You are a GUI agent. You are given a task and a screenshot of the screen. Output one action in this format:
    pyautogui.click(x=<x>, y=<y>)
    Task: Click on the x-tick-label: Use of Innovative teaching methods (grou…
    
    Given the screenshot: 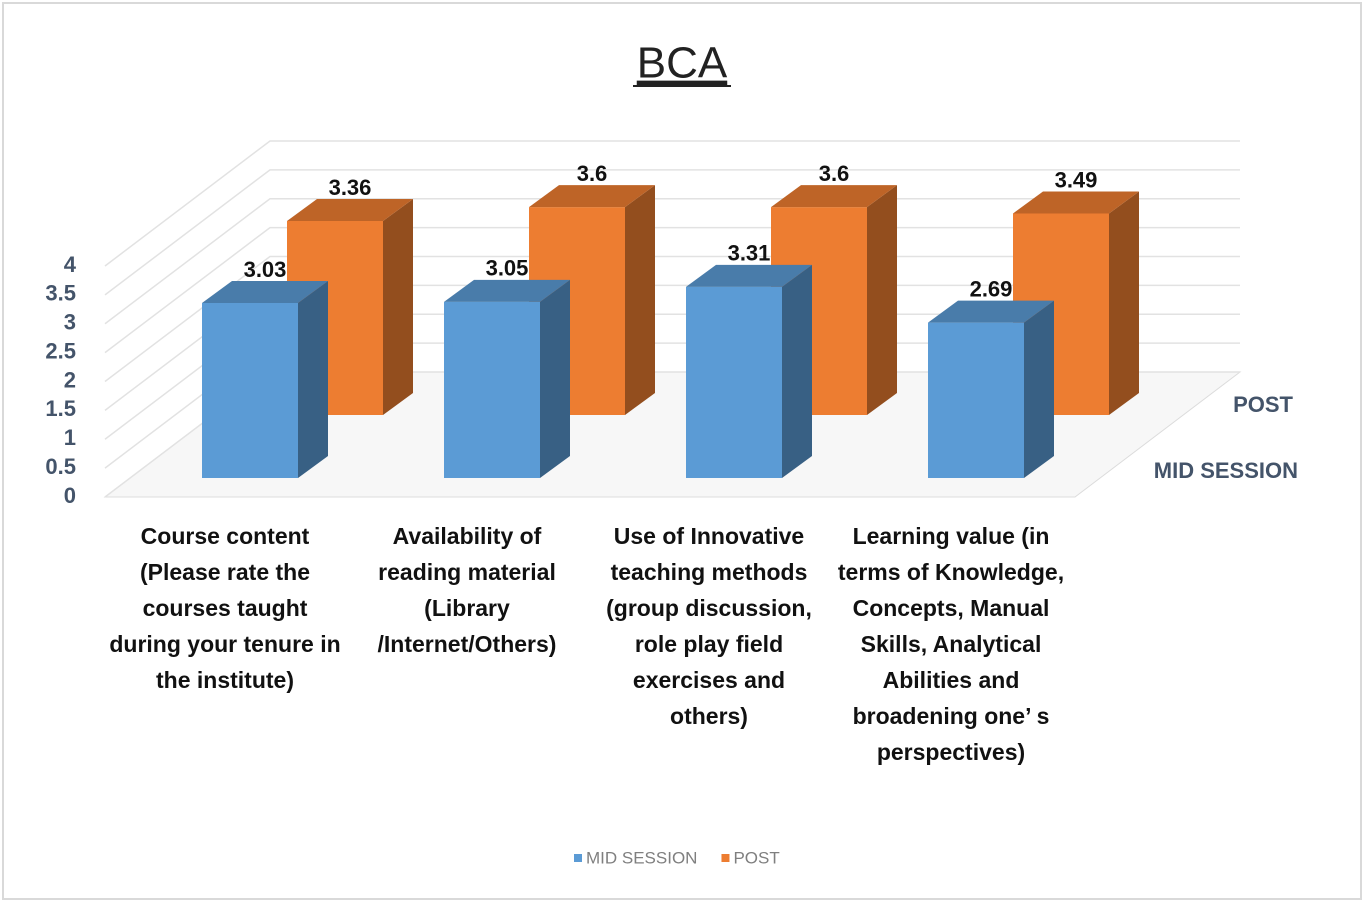 What is the action you would take?
    pyautogui.click(x=709, y=626)
    